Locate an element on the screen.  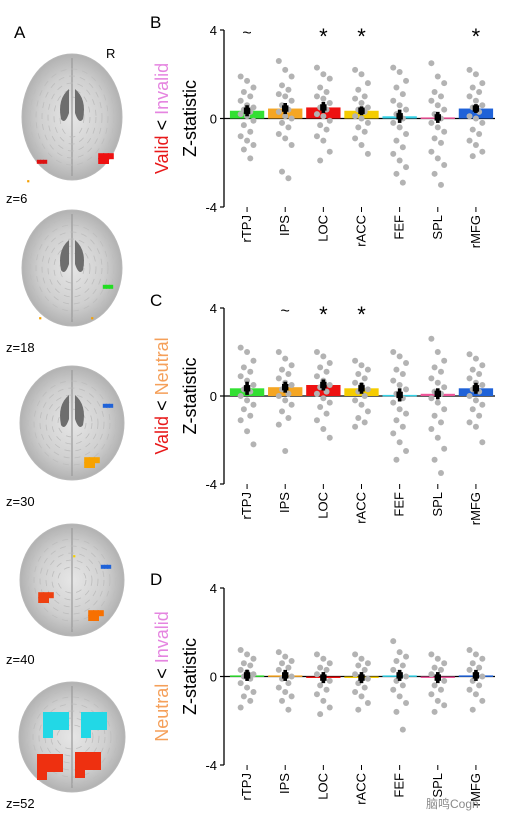
x-tick-label: rACC is located at coordinates (361, 508).